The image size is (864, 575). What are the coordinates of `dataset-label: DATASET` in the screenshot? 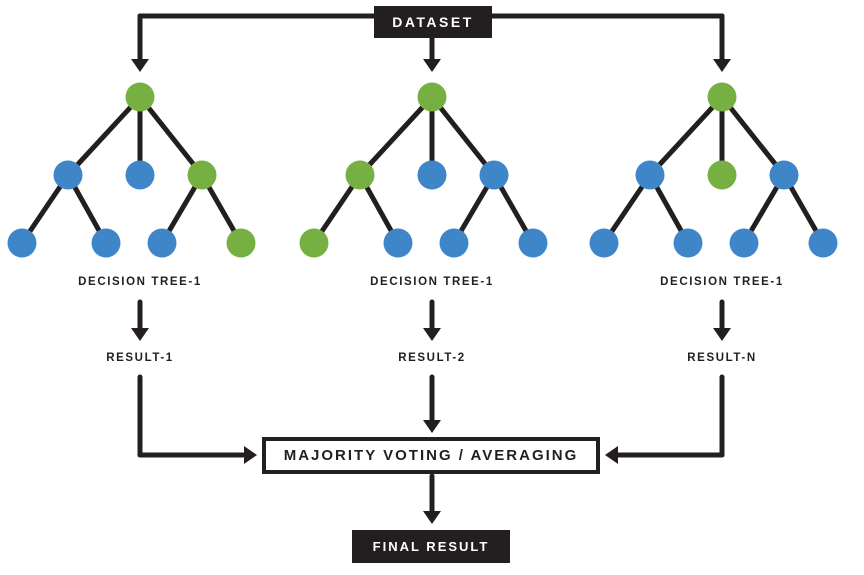 It's located at (433, 22).